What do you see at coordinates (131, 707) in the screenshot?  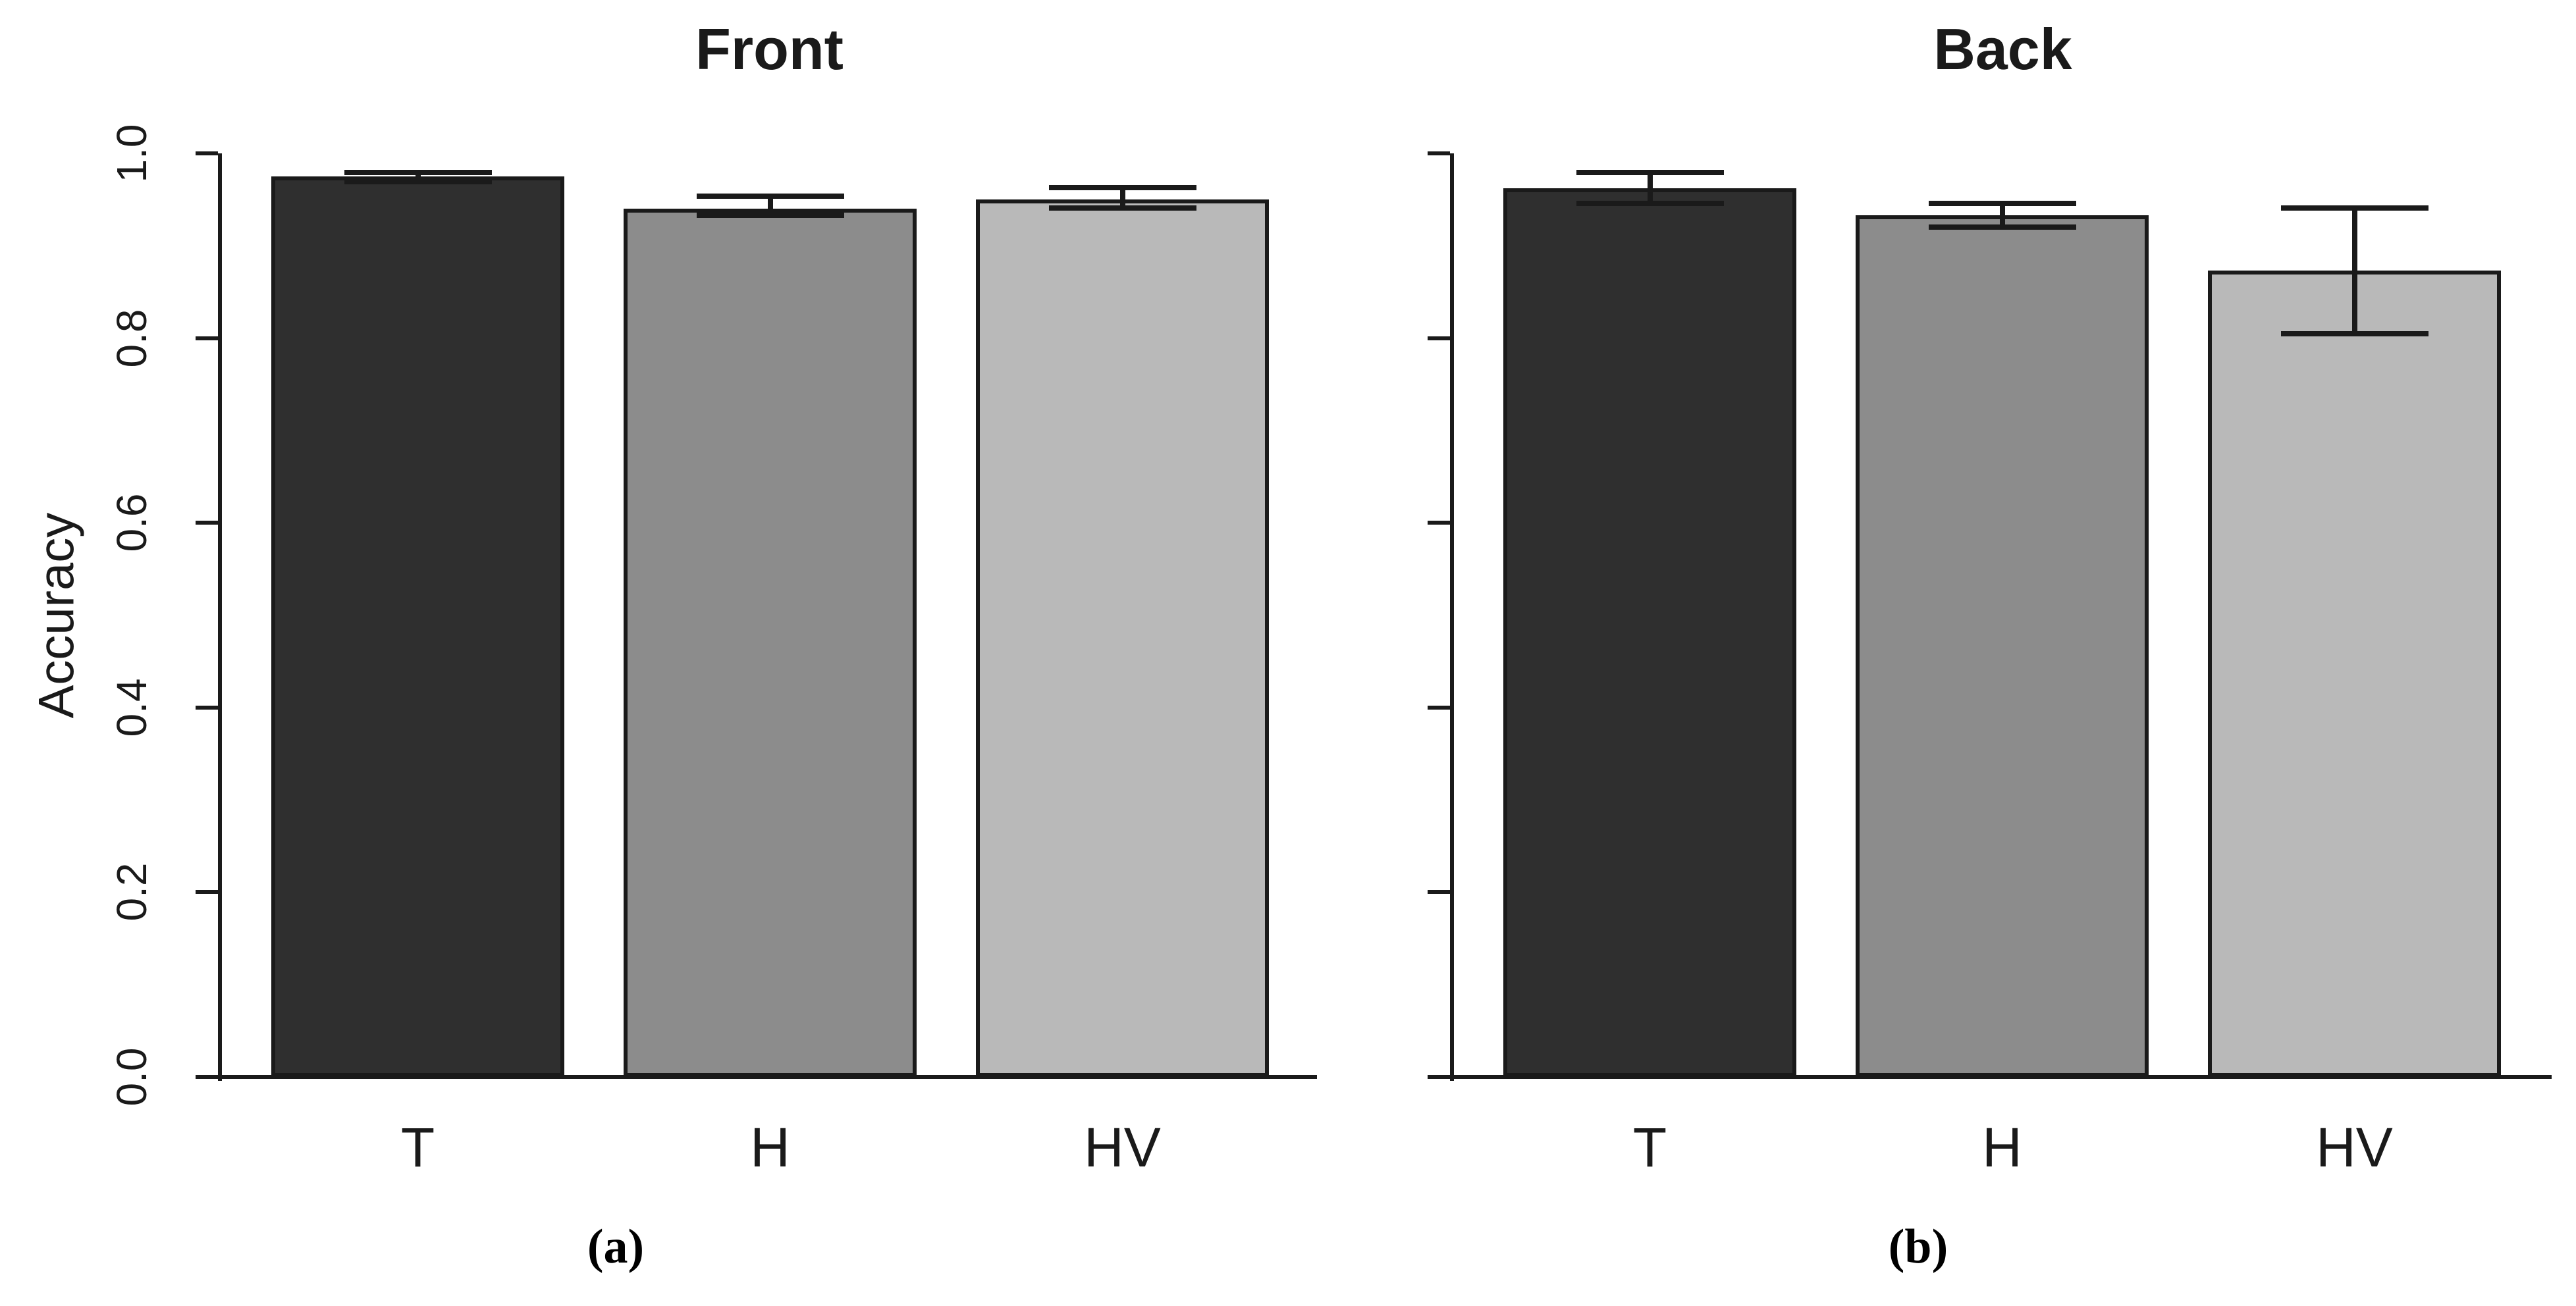 I see `y-tick-label: 0.4` at bounding box center [131, 707].